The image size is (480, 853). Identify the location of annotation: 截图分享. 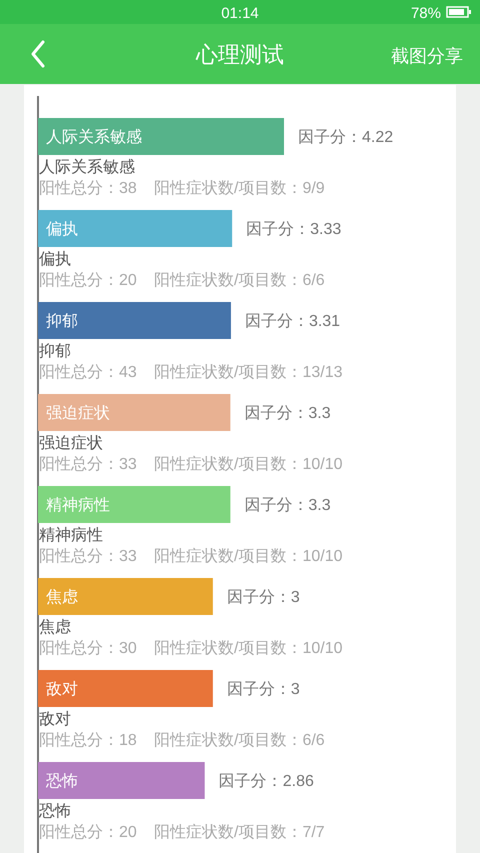
(427, 56).